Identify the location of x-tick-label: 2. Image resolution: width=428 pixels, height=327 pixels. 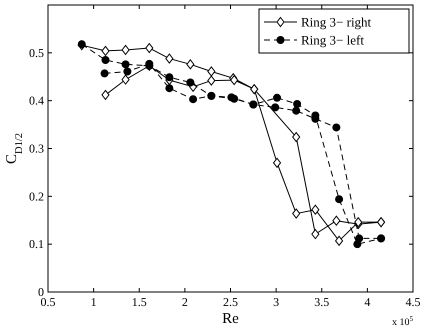
(185, 302).